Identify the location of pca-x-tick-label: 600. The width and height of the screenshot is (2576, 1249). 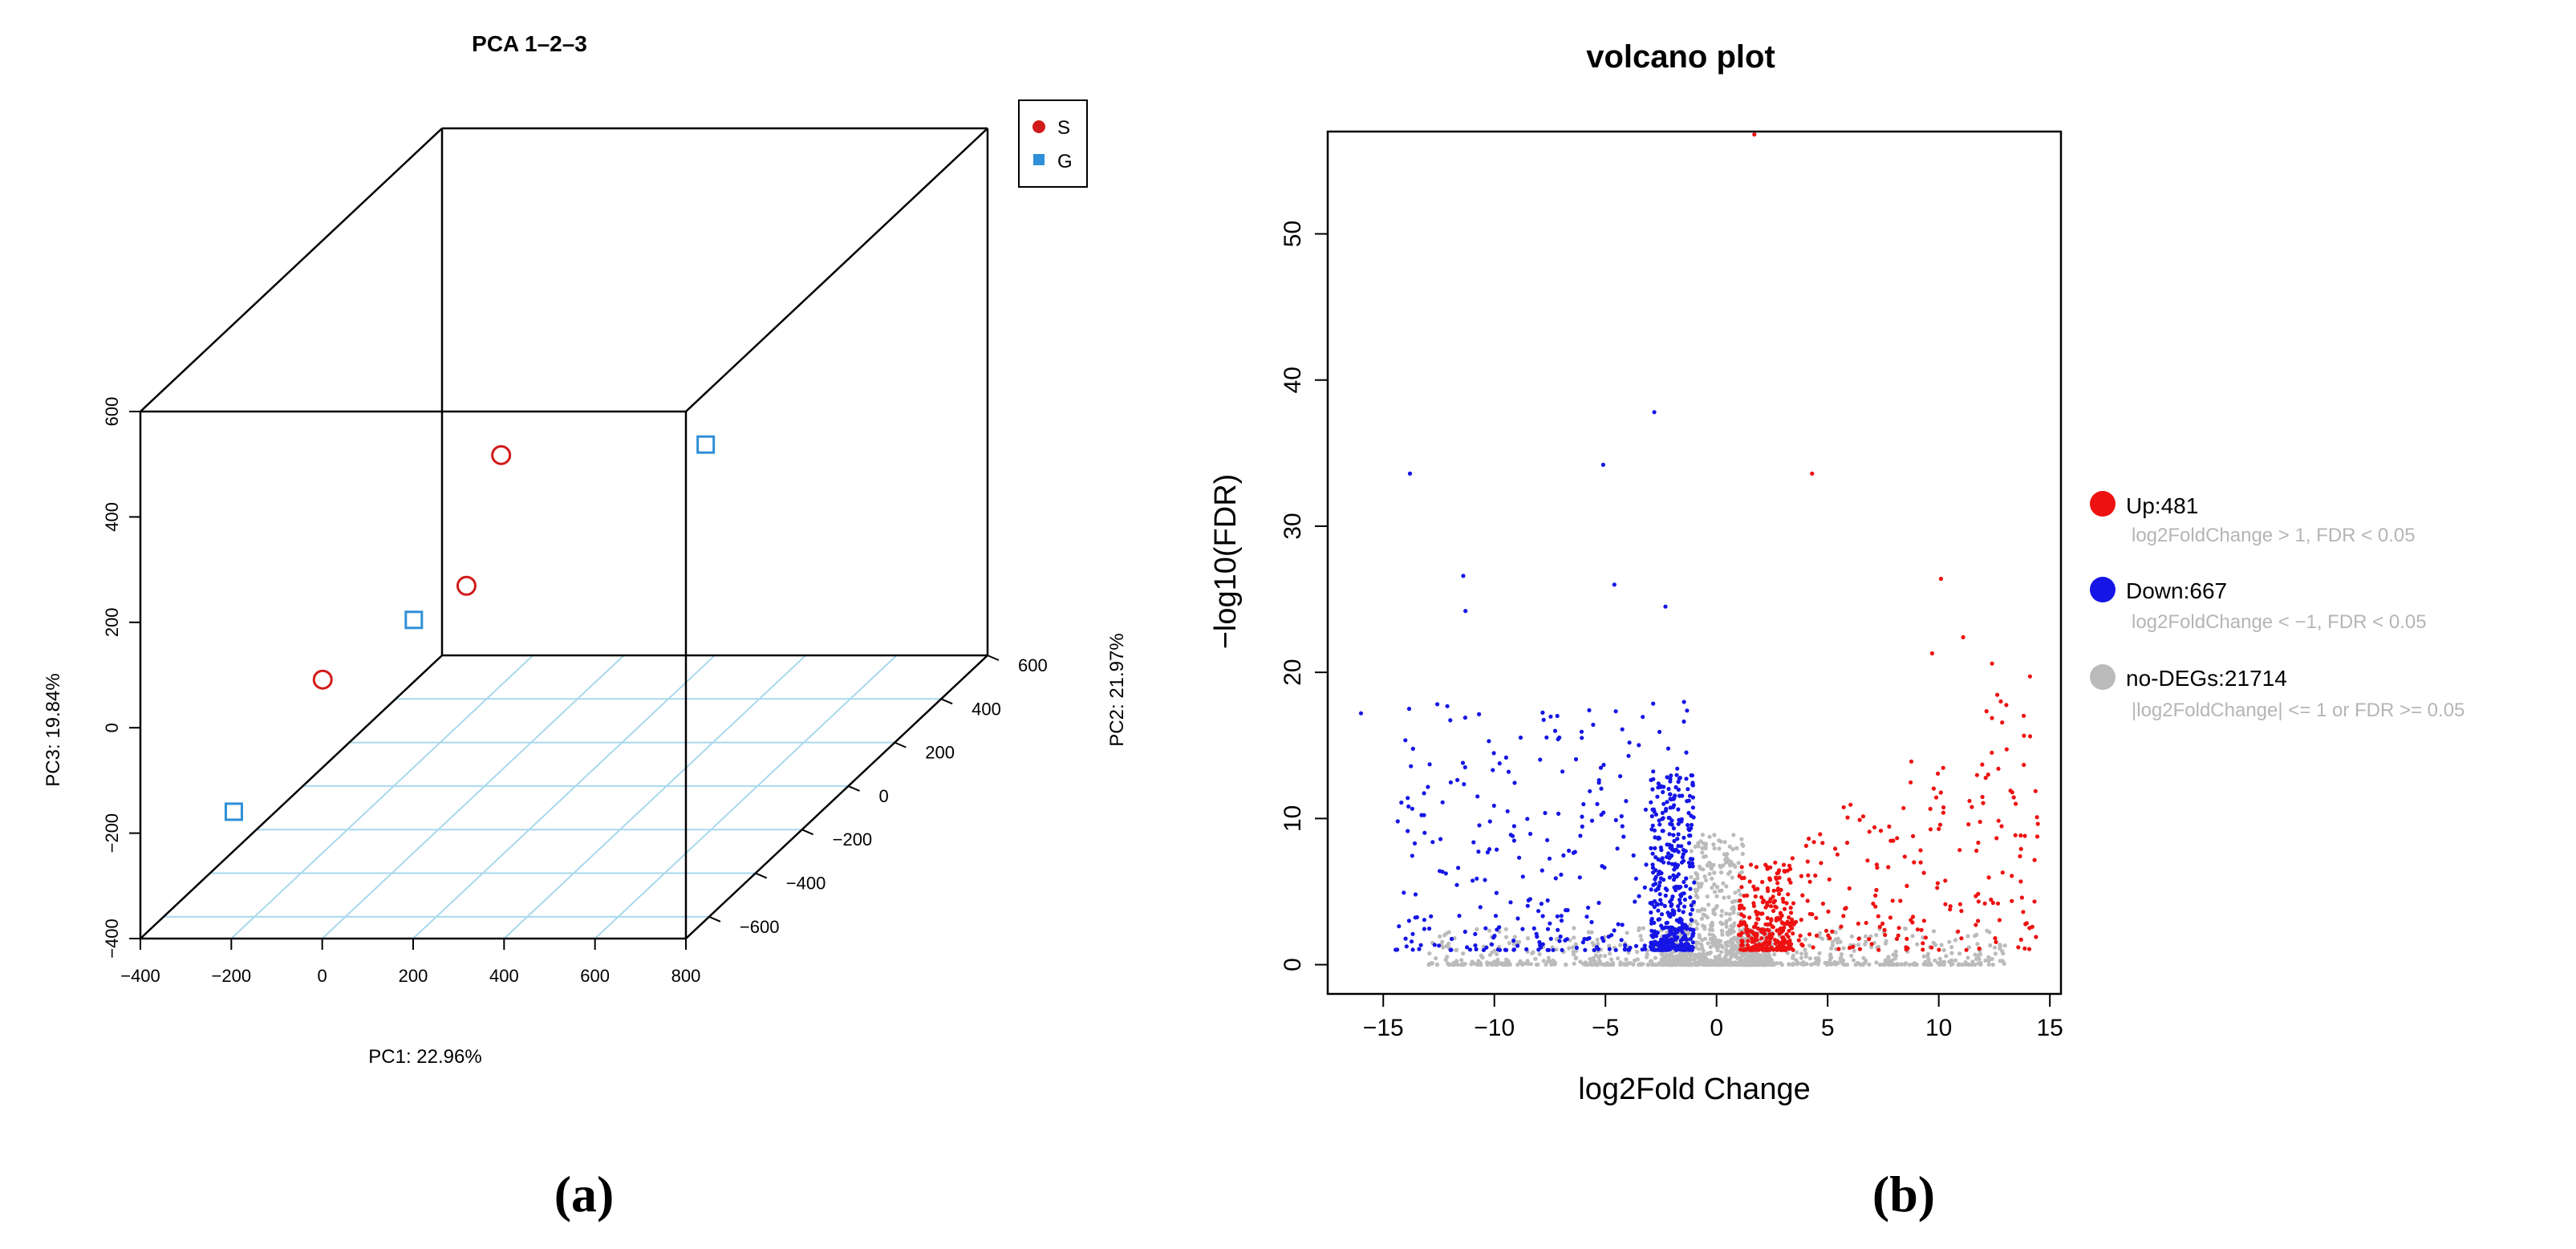
(595, 976).